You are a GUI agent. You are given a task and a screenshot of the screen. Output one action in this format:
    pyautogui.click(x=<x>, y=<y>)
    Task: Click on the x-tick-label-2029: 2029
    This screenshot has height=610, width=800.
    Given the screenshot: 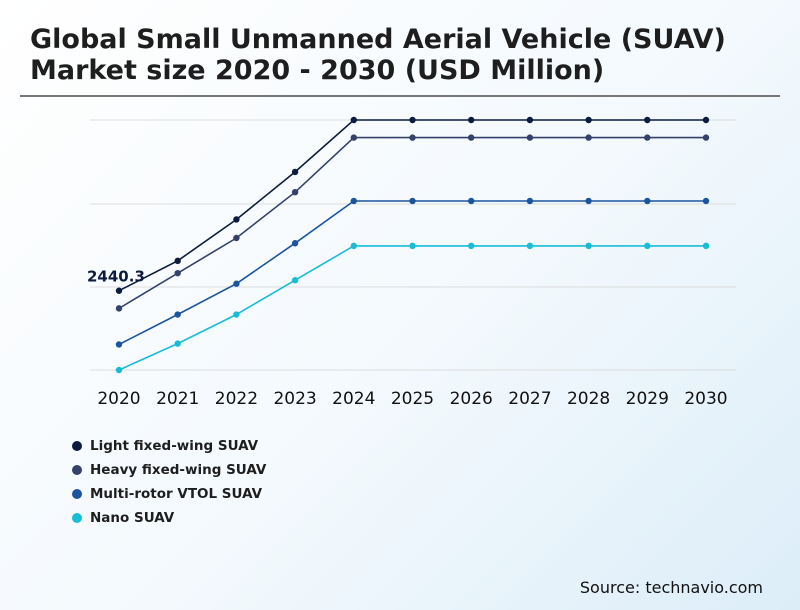 What is the action you would take?
    pyautogui.click(x=647, y=399)
    